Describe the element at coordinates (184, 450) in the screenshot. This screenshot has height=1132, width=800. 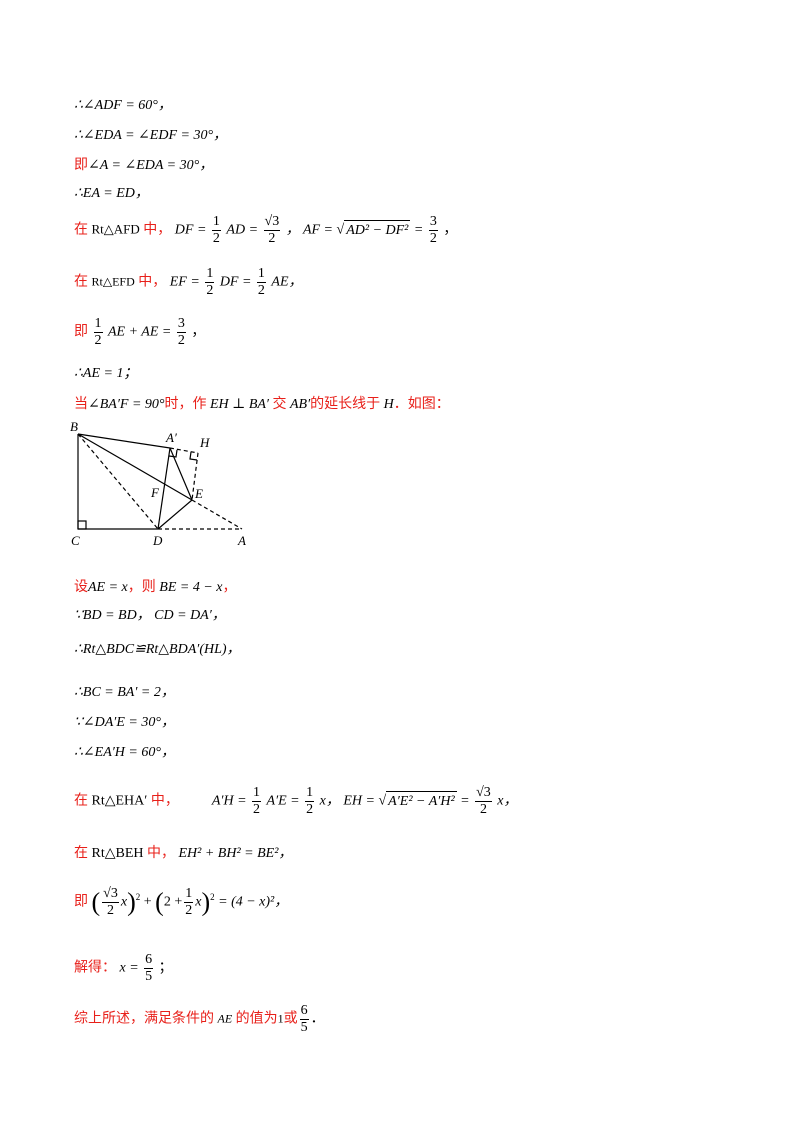
I see `segment-a1h-dashed` at that location.